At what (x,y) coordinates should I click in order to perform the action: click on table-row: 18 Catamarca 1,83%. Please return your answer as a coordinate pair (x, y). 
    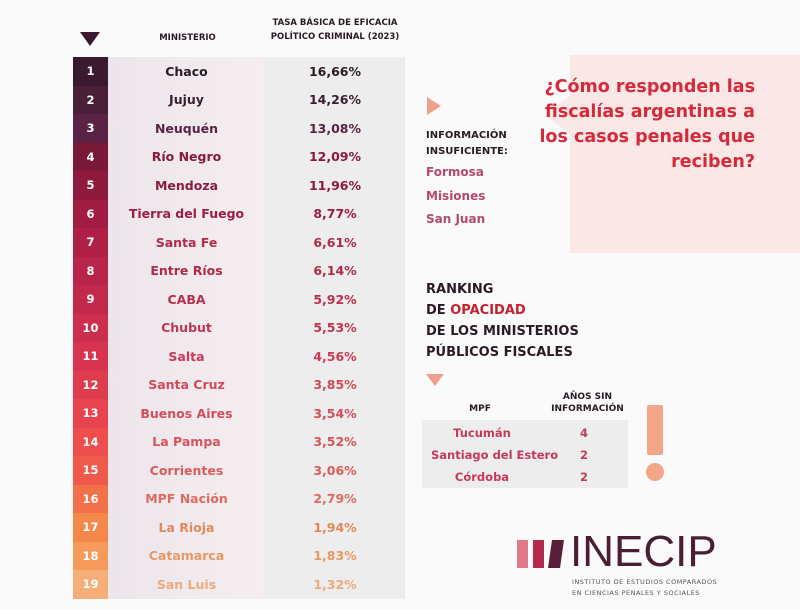
    Looking at the image, I should click on (239, 555).